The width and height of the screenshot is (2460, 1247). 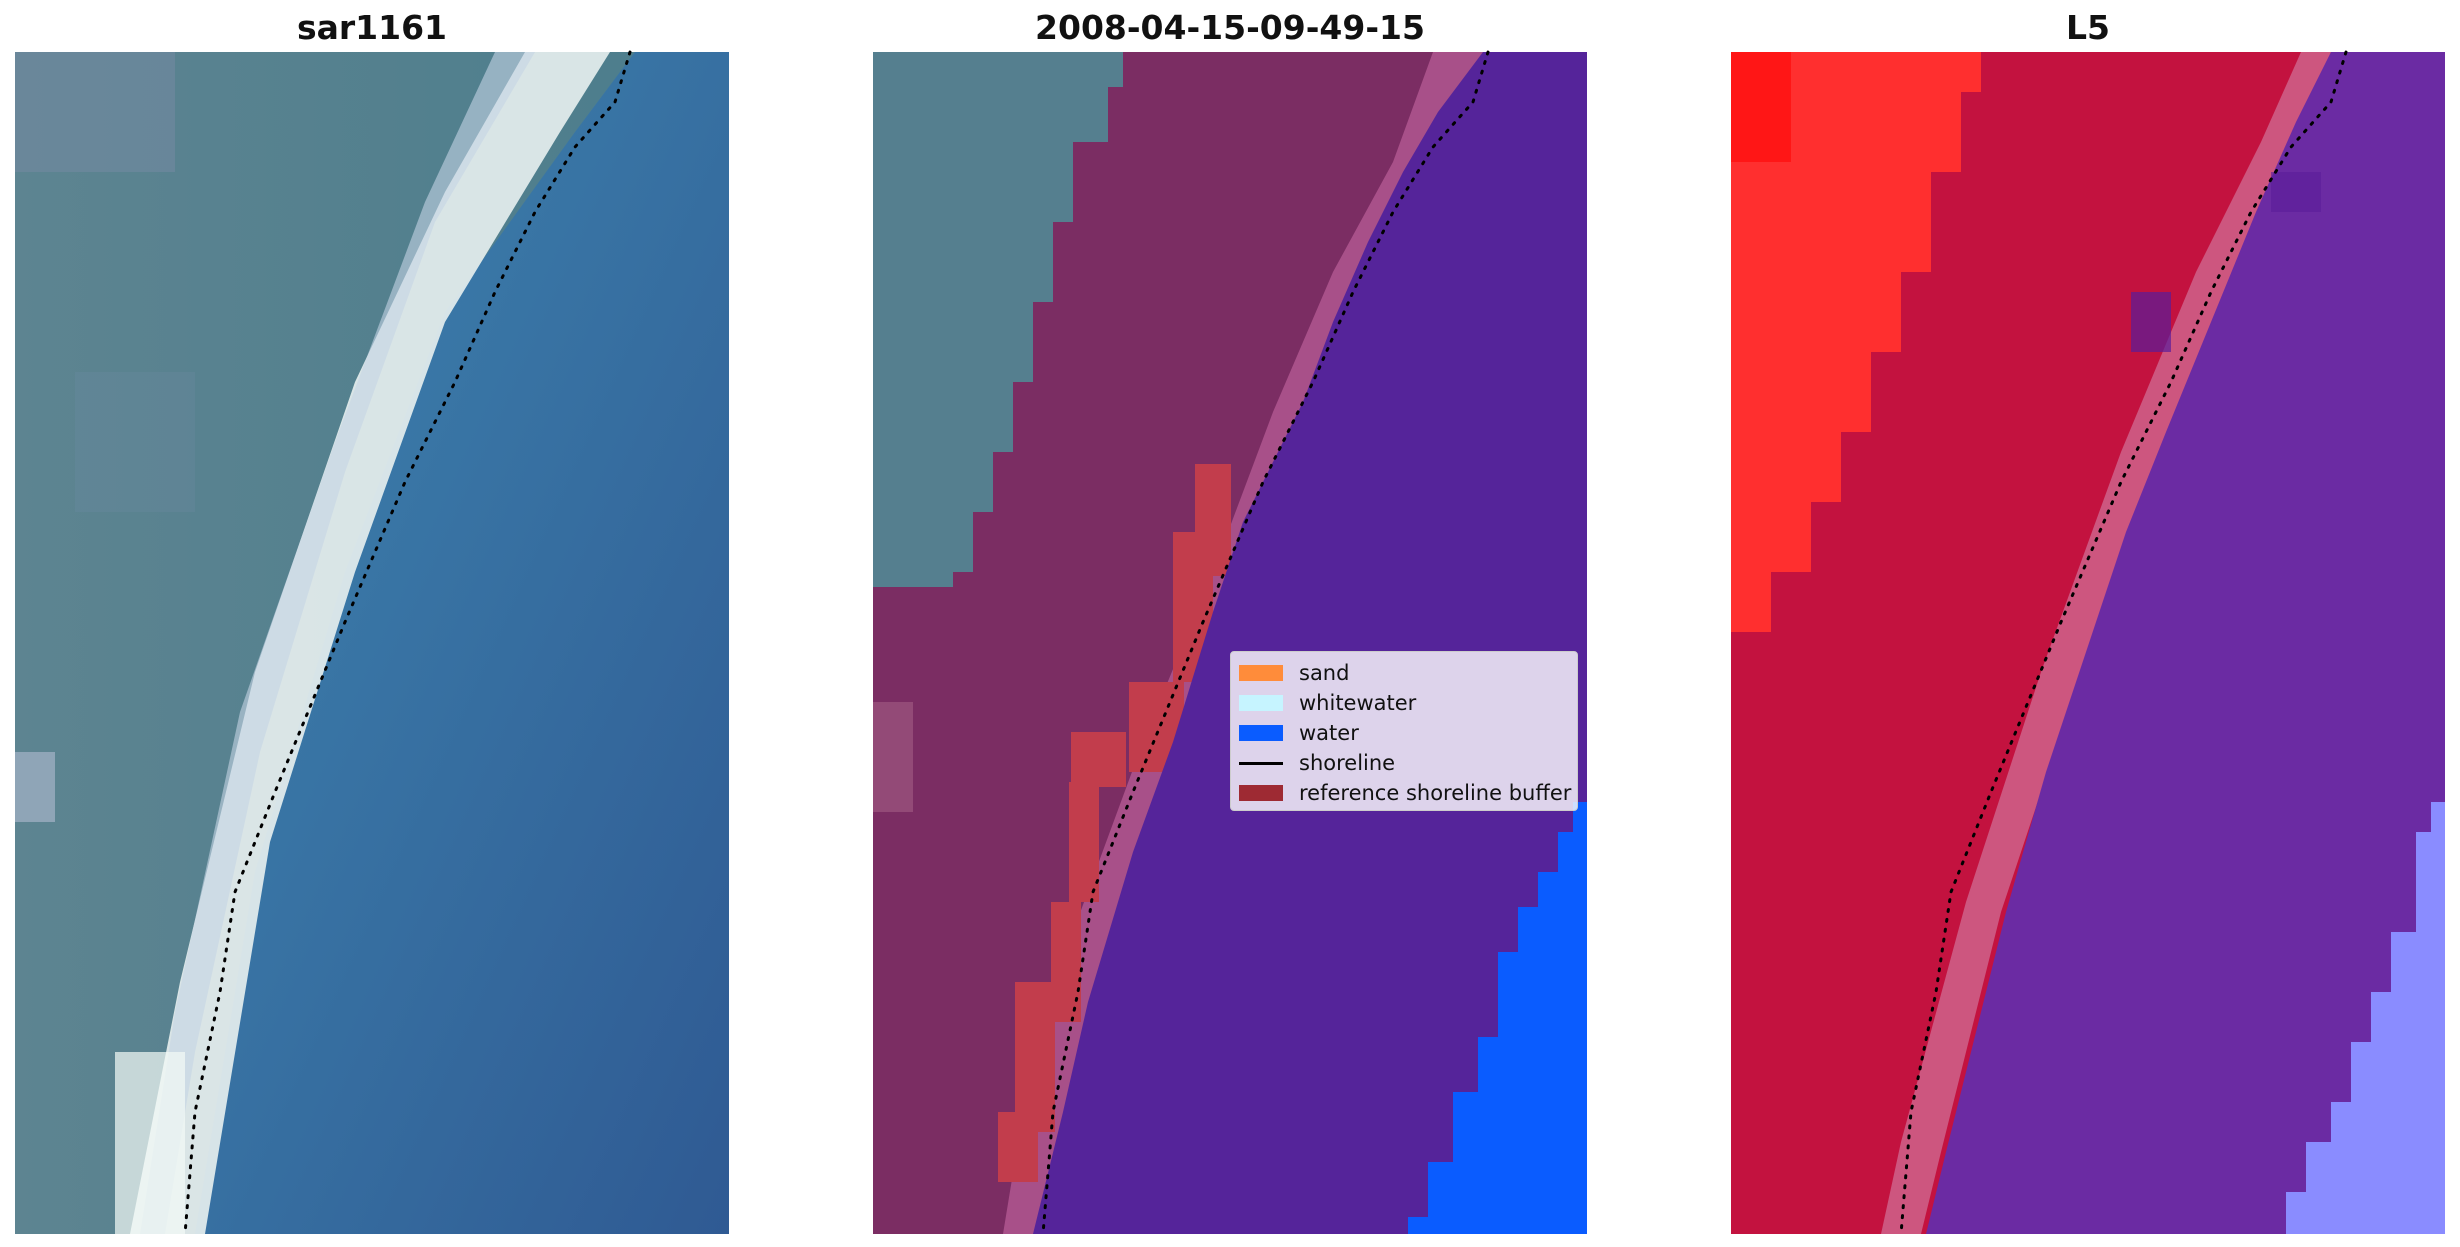 I want to click on legend-label-buffer: reference shoreline buffer, so click(x=1435, y=793).